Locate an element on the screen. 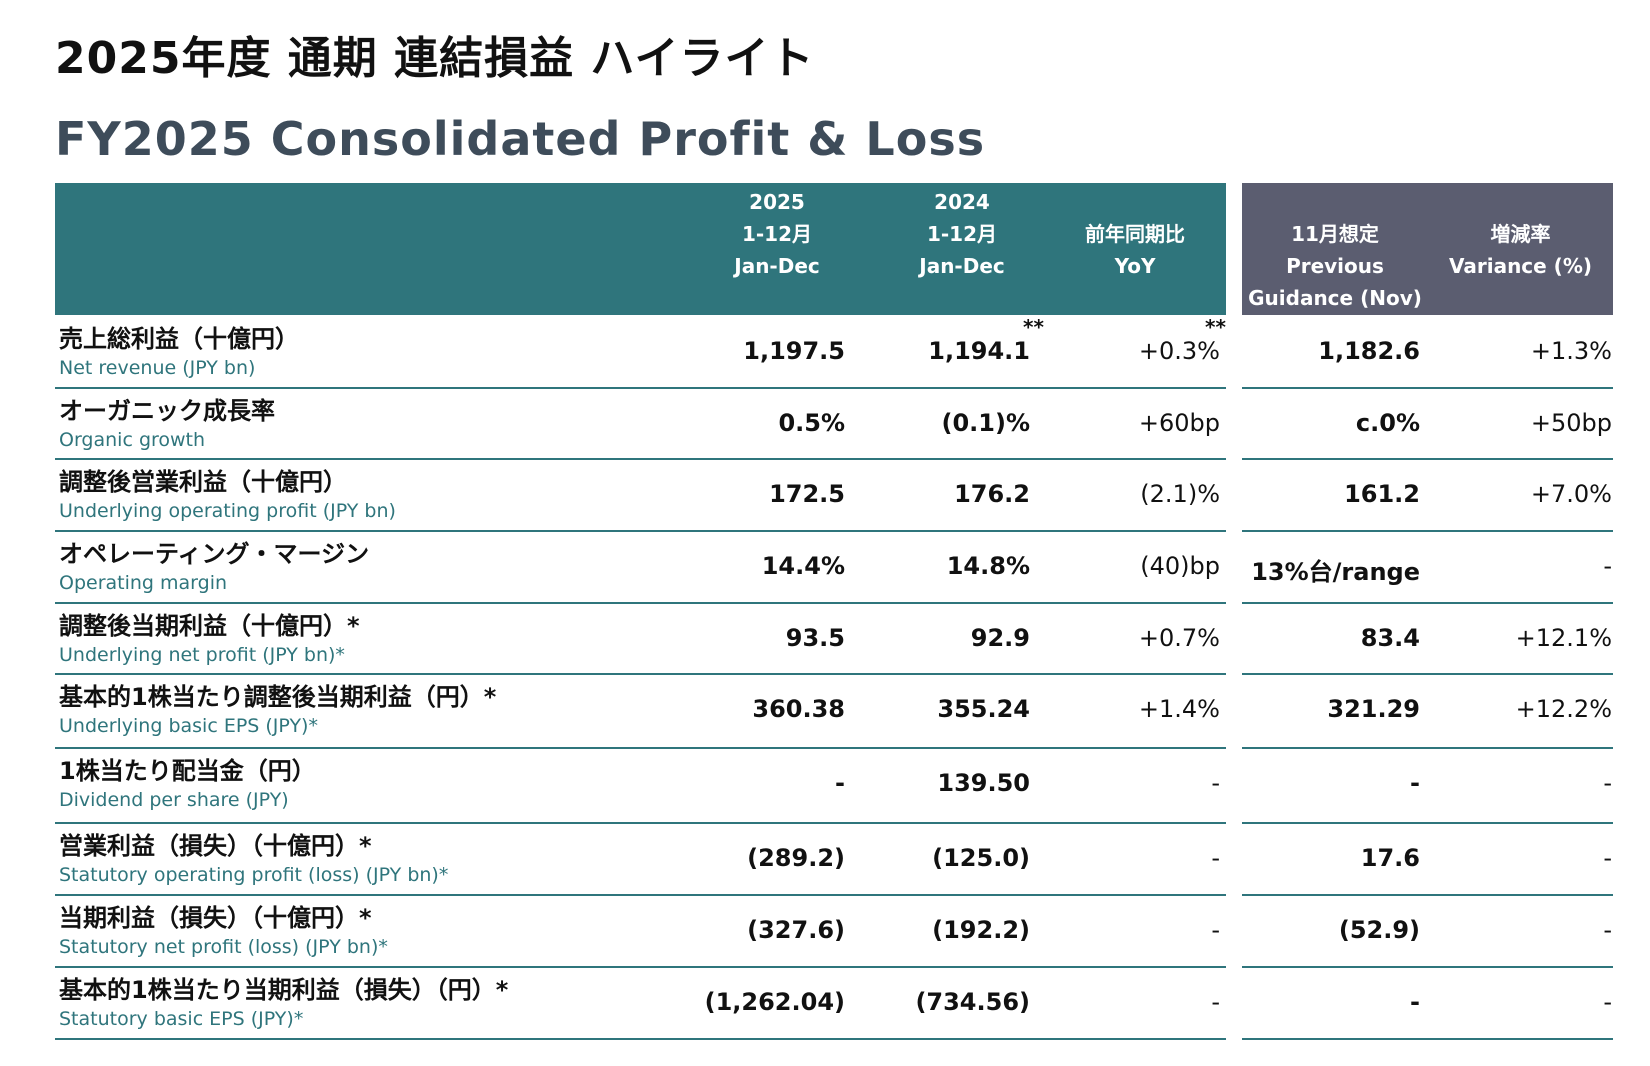 The width and height of the screenshot is (1650, 1066). row-label-english: Net revenue (JPY bn) is located at coordinates (157, 368).